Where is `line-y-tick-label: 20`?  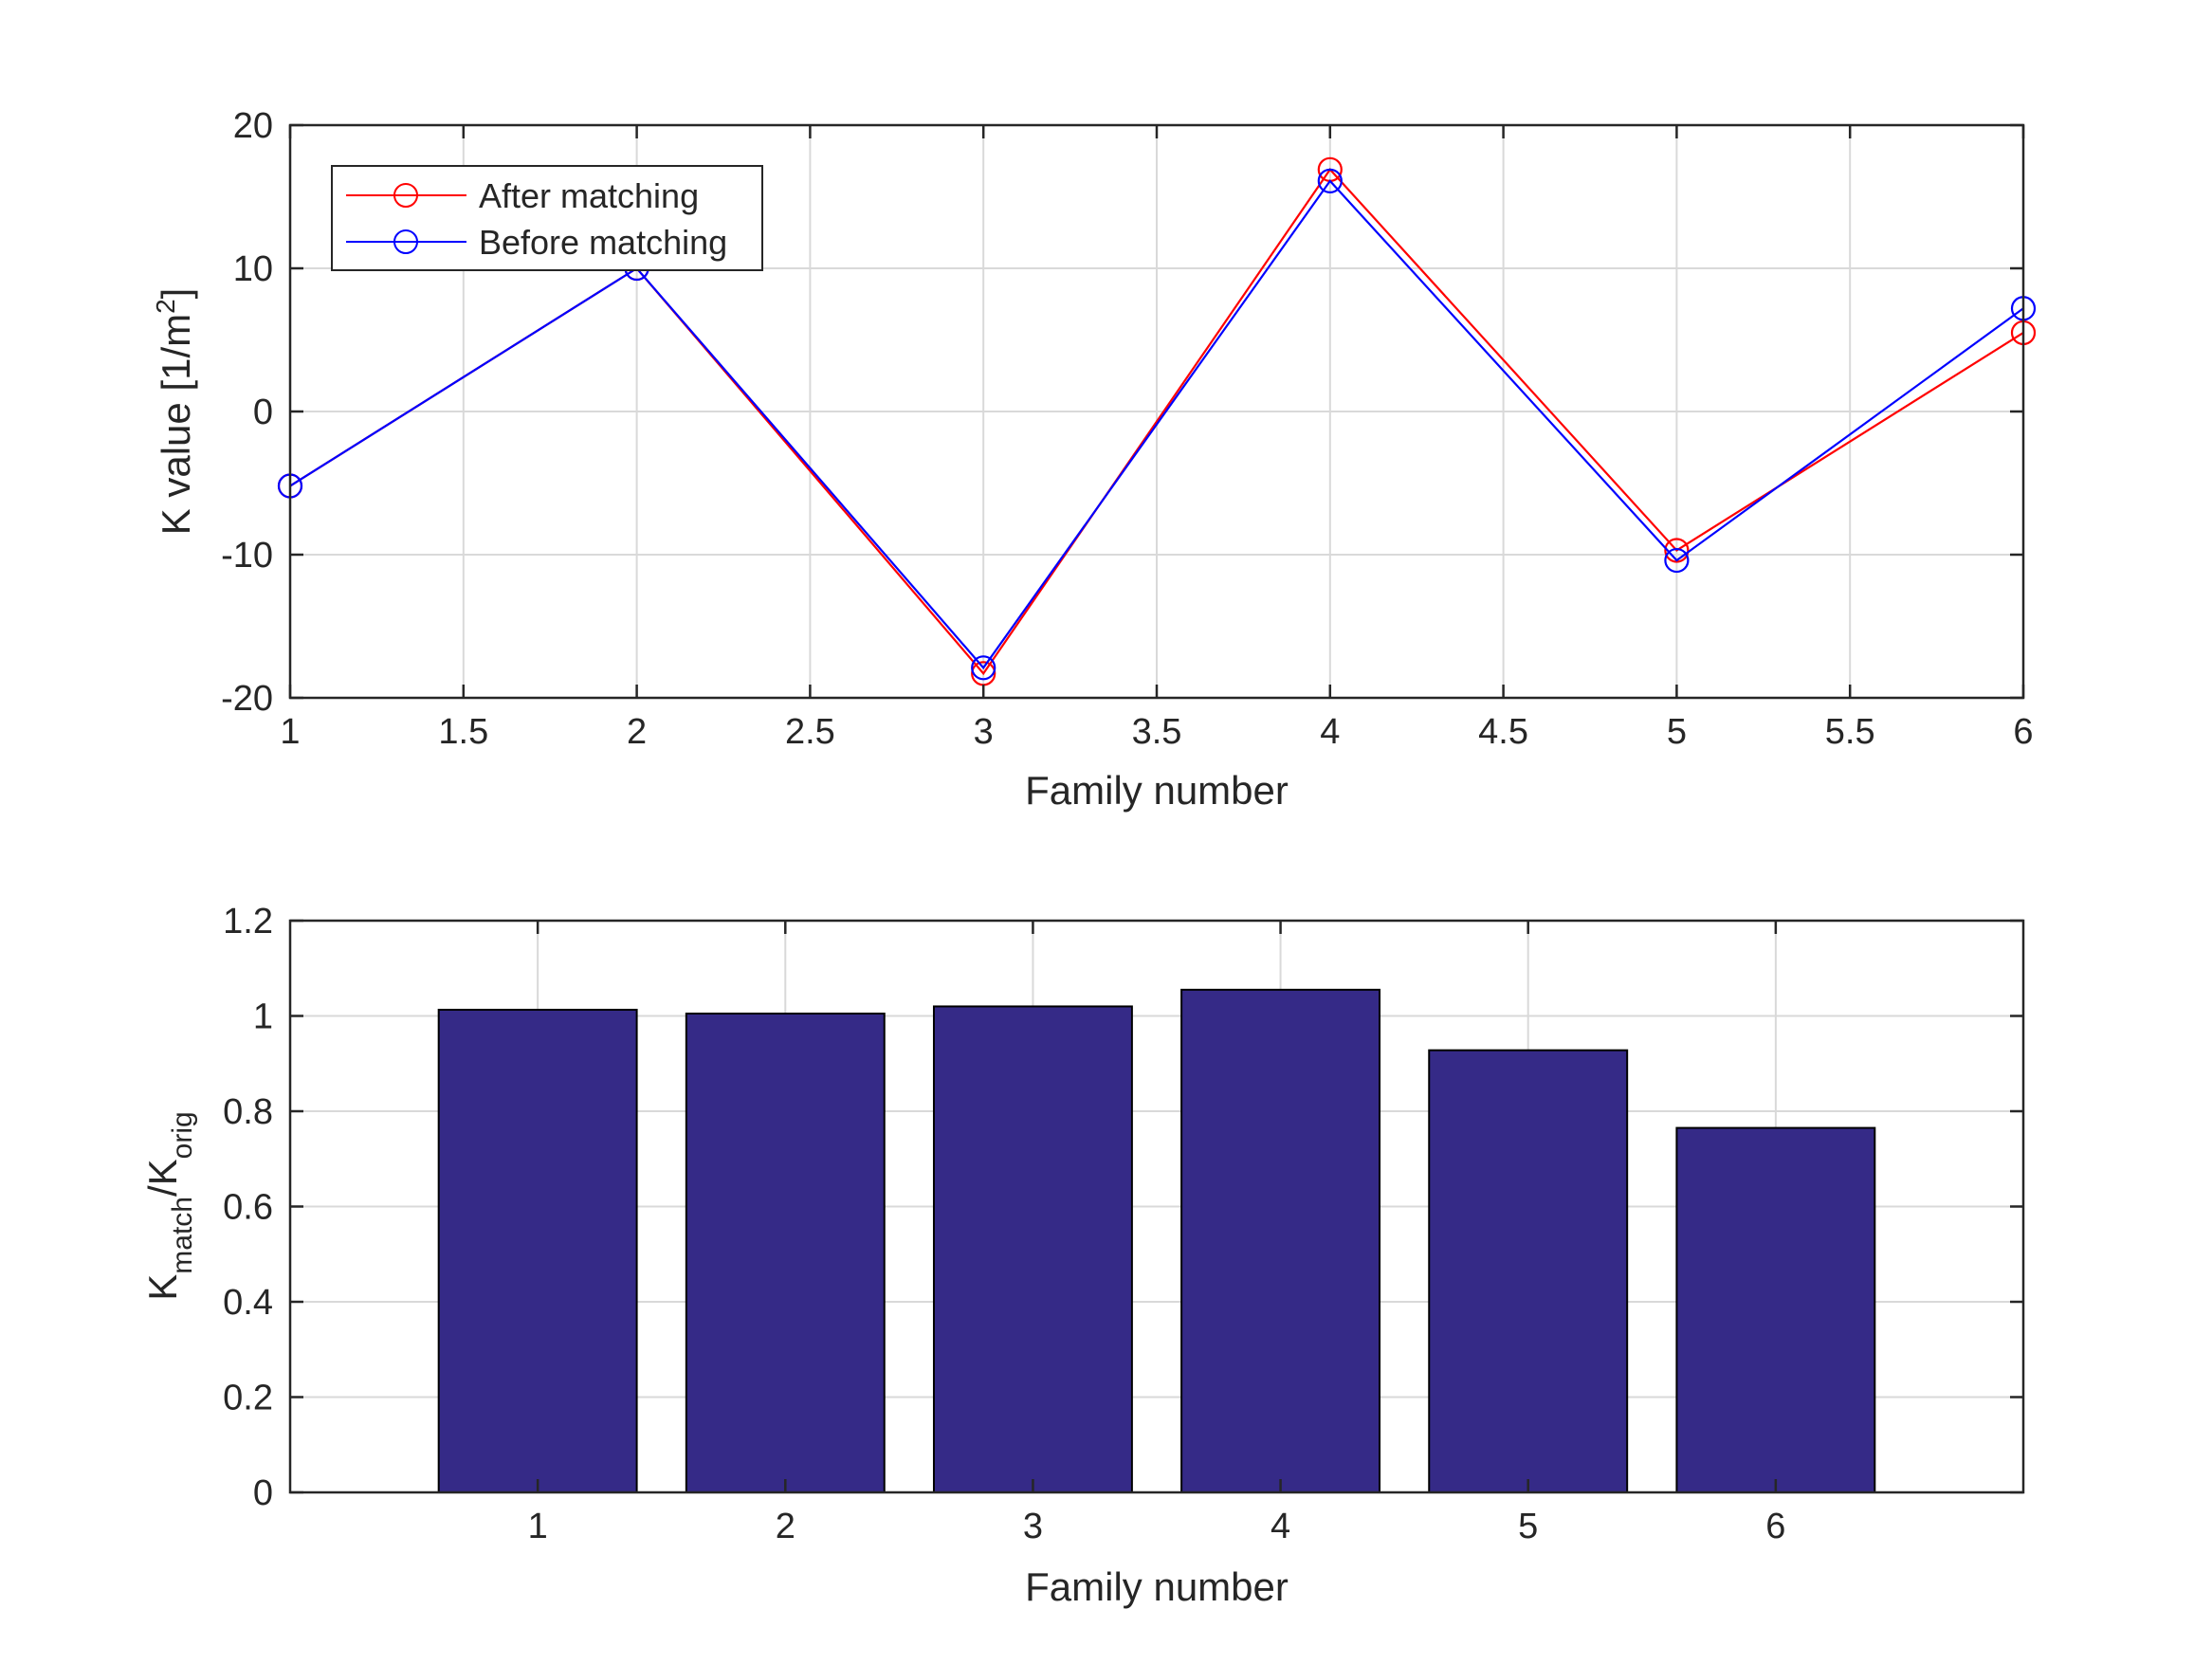
line-y-tick-label: 20 is located at coordinates (253, 126).